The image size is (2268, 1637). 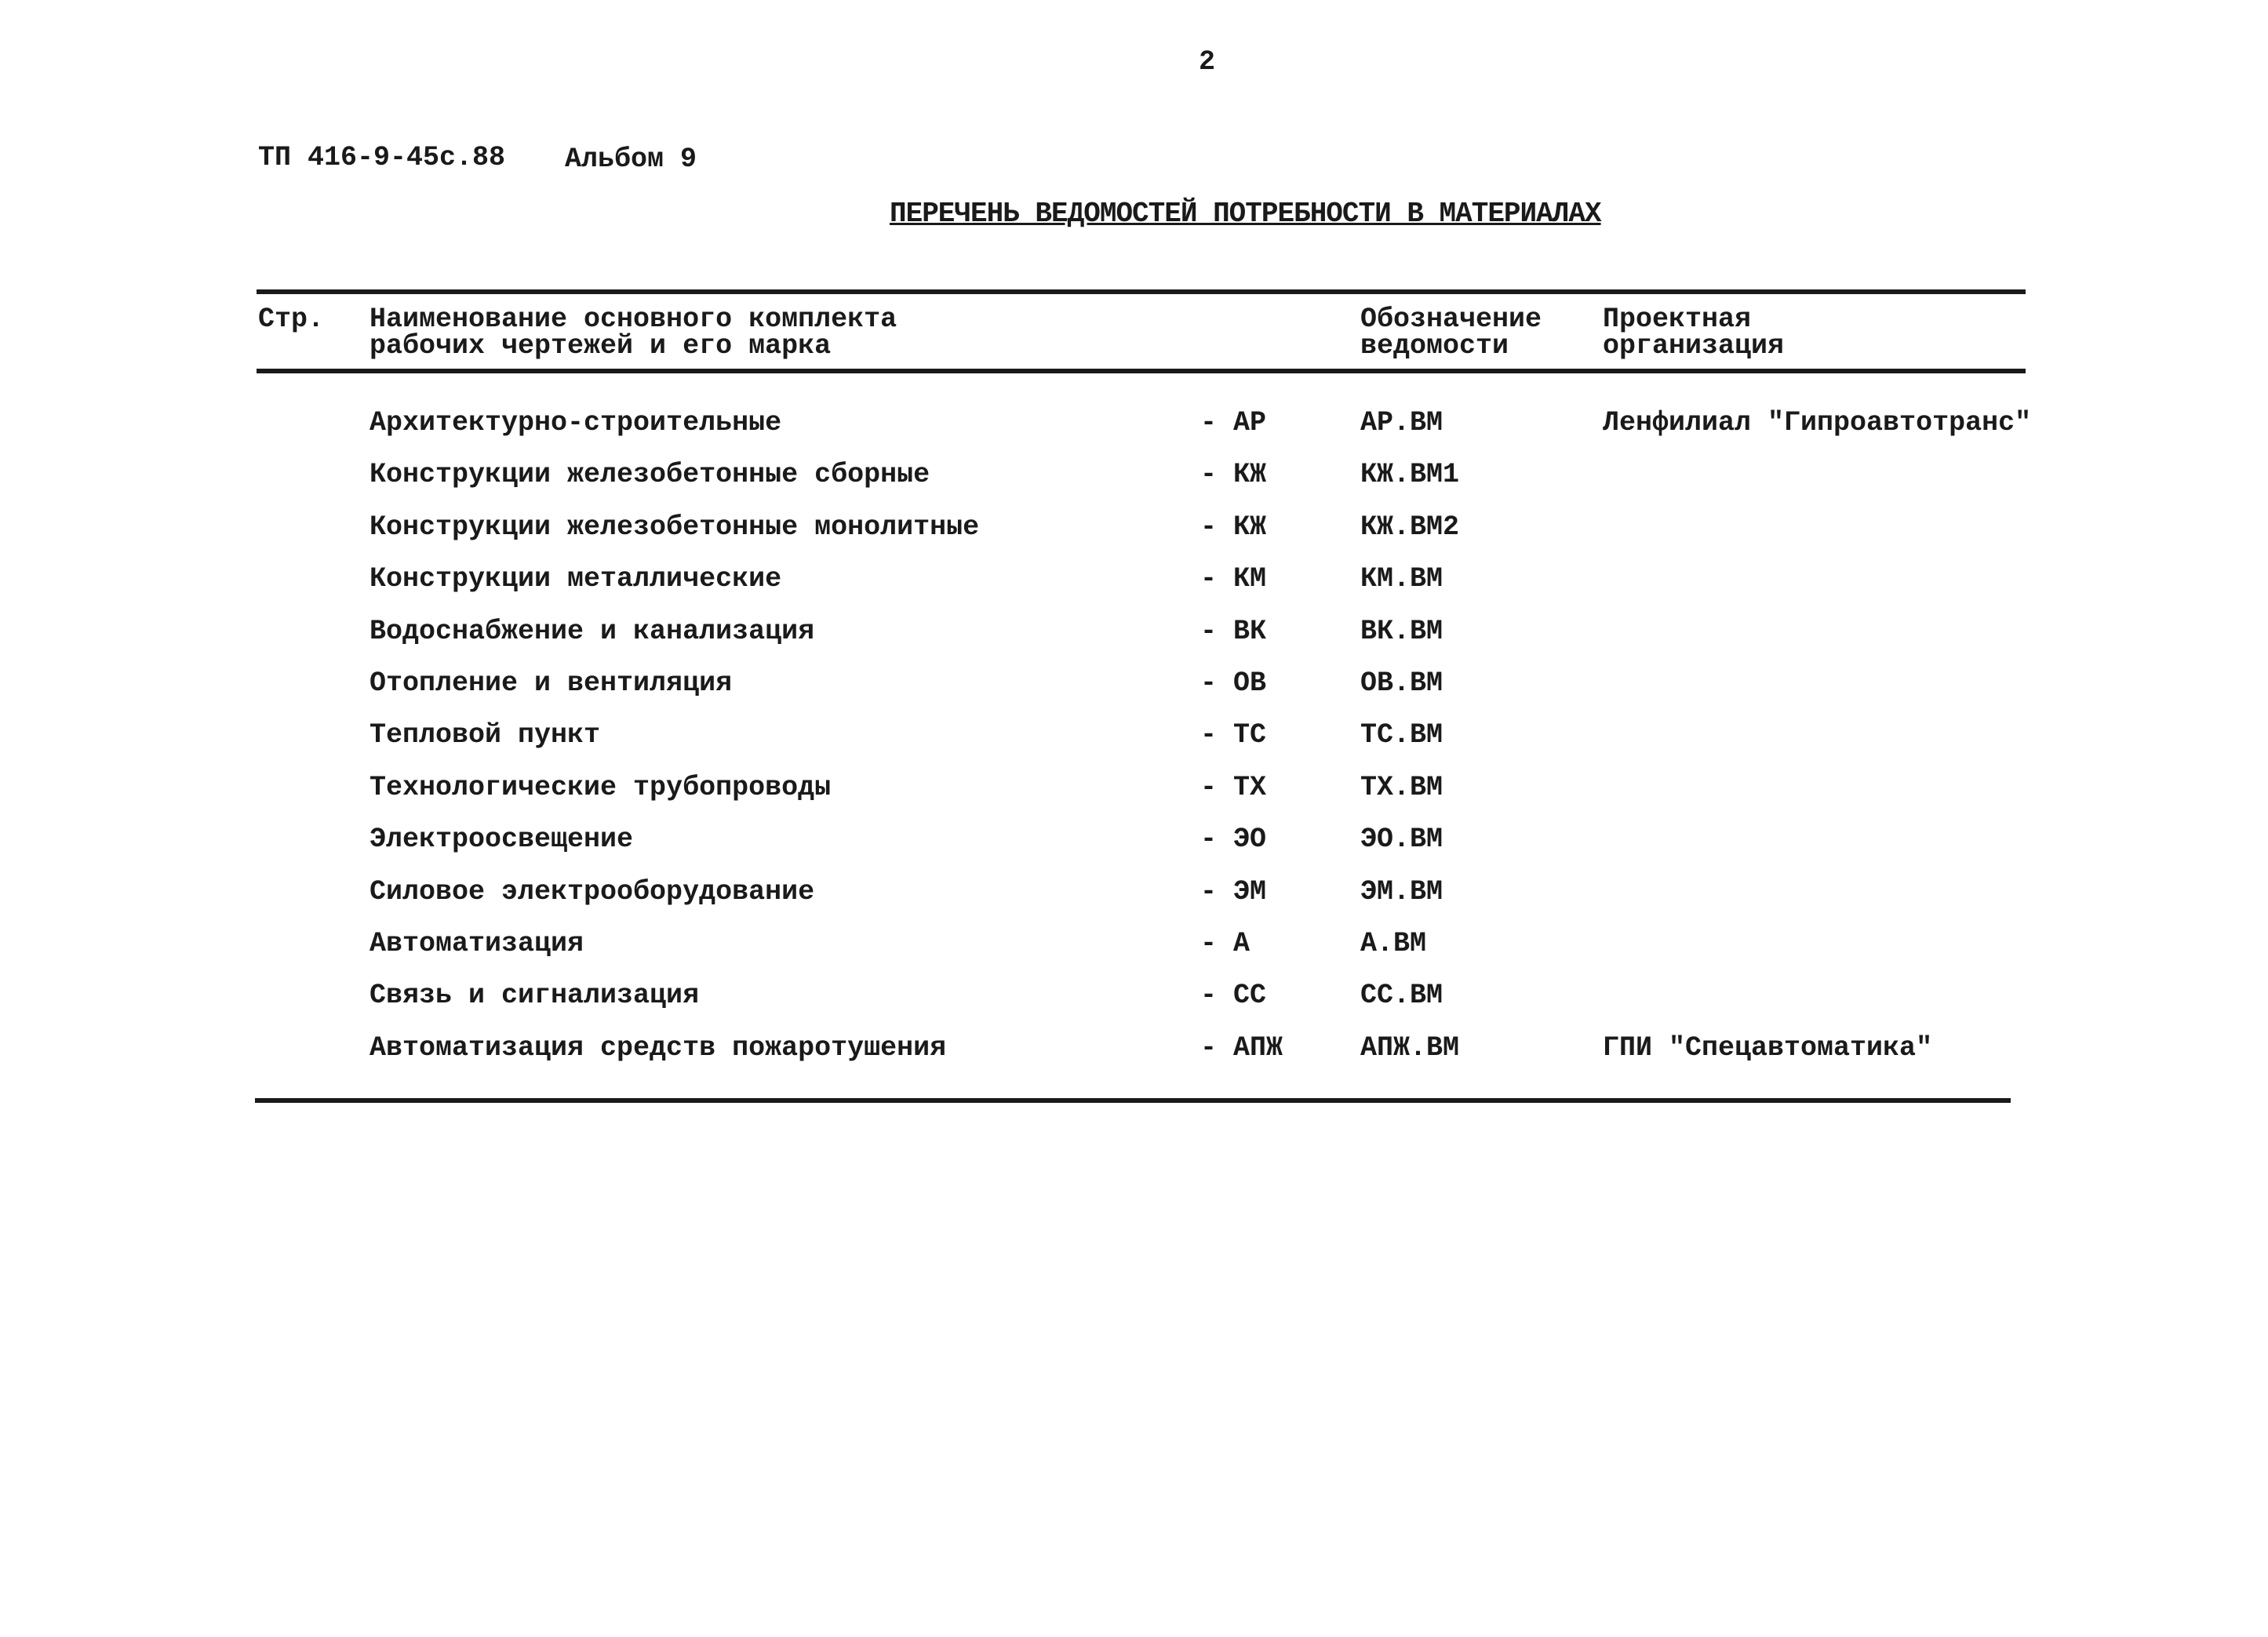 What do you see at coordinates (601, 346) in the screenshot?
I see `header-name-2: рабочих чертежей и его марка` at bounding box center [601, 346].